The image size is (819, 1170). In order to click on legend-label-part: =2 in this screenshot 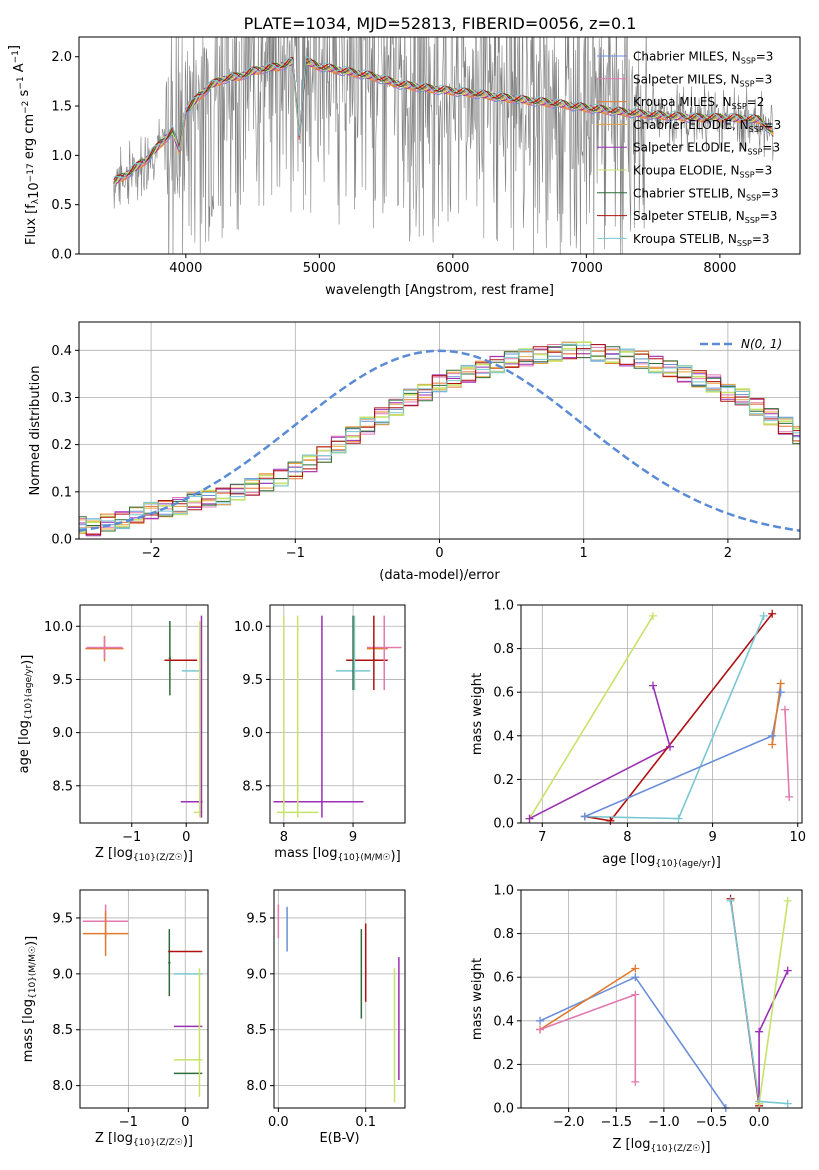, I will do `click(756, 102)`.